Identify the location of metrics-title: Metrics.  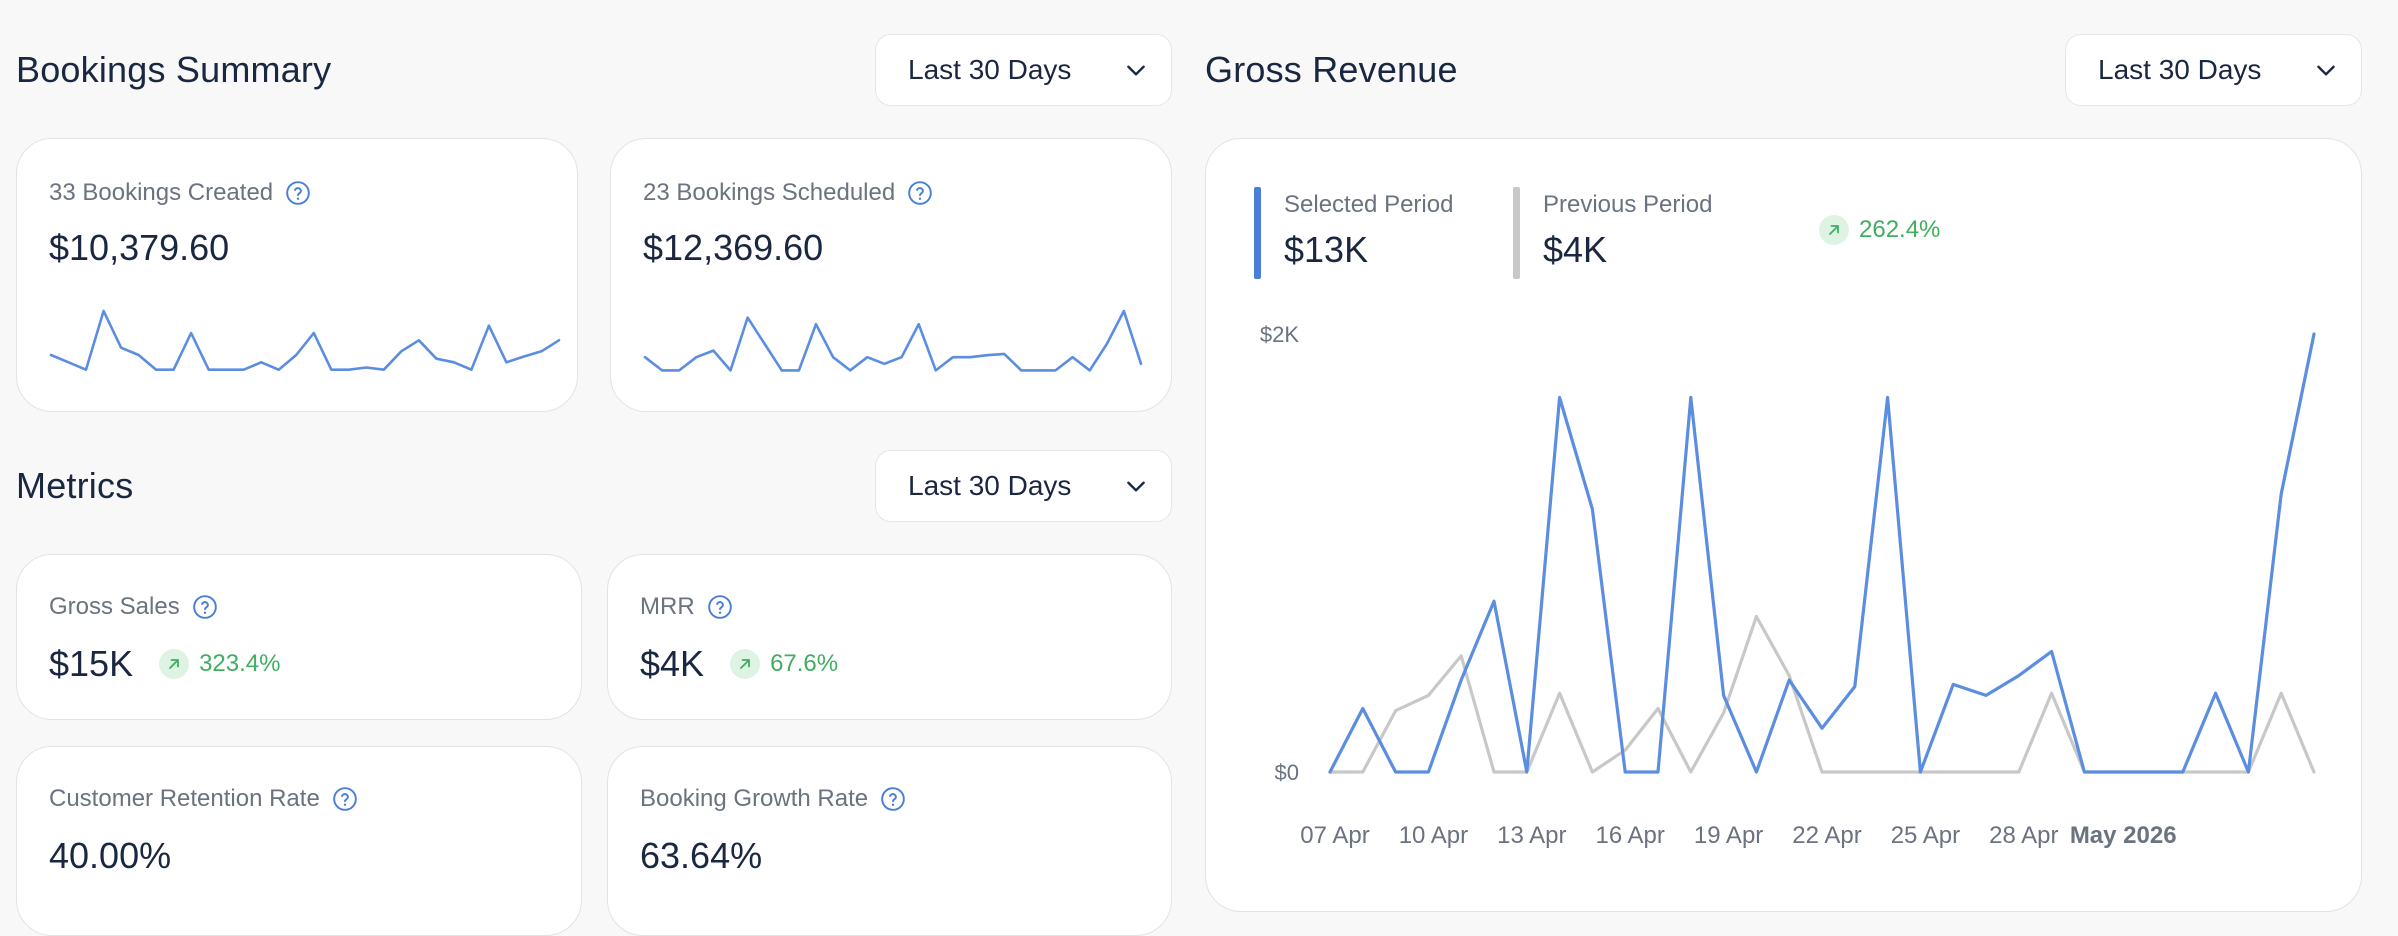
(75, 485).